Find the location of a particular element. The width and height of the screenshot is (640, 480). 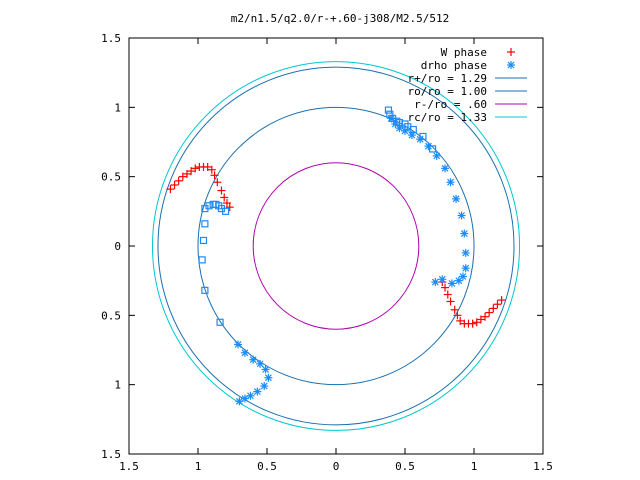

x-tick-label: 0 is located at coordinates (336, 466).